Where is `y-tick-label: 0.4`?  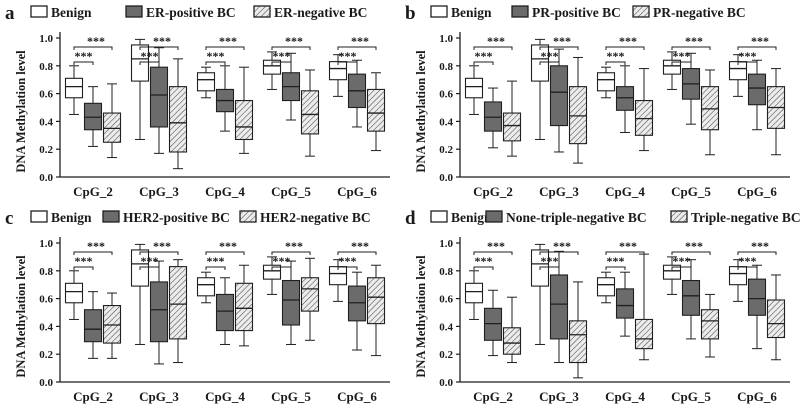
y-tick-label: 0.4 is located at coordinates (446, 327).